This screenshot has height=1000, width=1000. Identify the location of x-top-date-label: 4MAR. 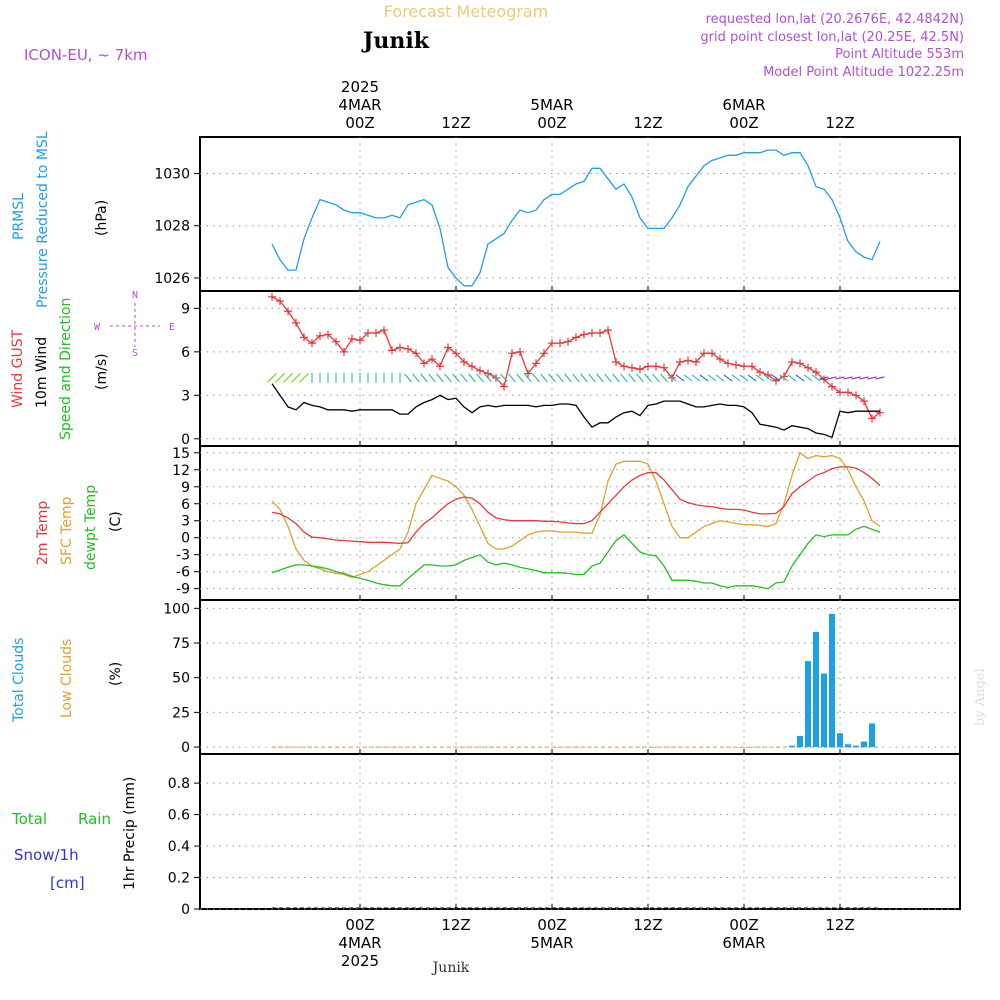
(359, 105).